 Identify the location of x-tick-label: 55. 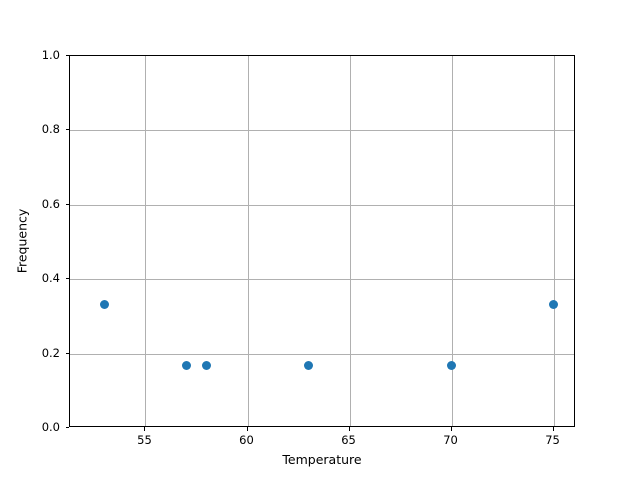
(144, 440).